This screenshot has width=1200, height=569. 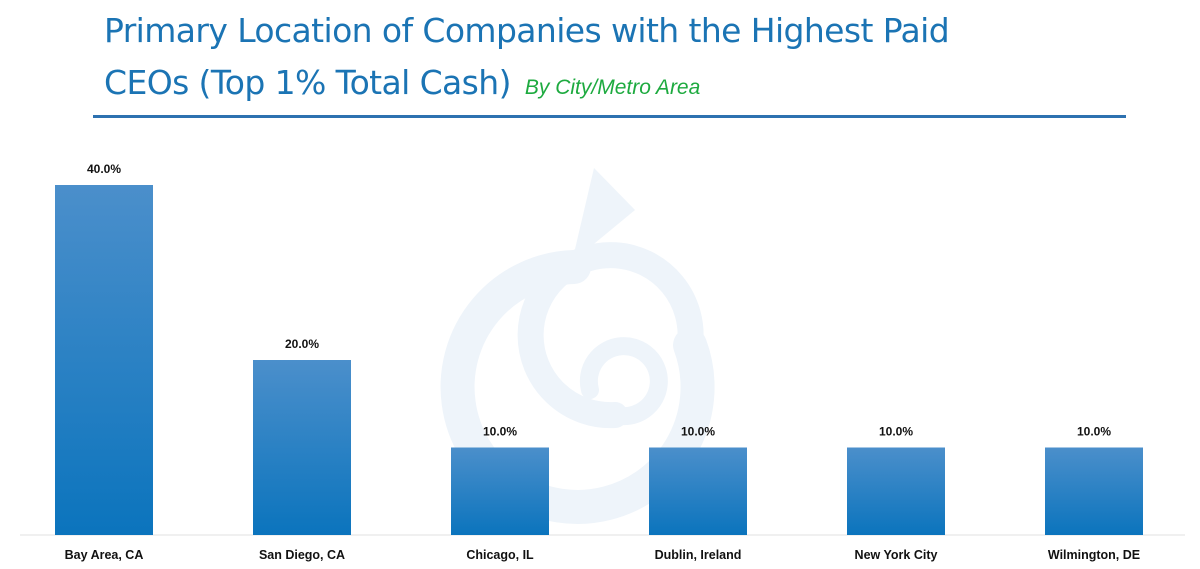 I want to click on data-label-5: 10.0%, so click(x=896, y=432).